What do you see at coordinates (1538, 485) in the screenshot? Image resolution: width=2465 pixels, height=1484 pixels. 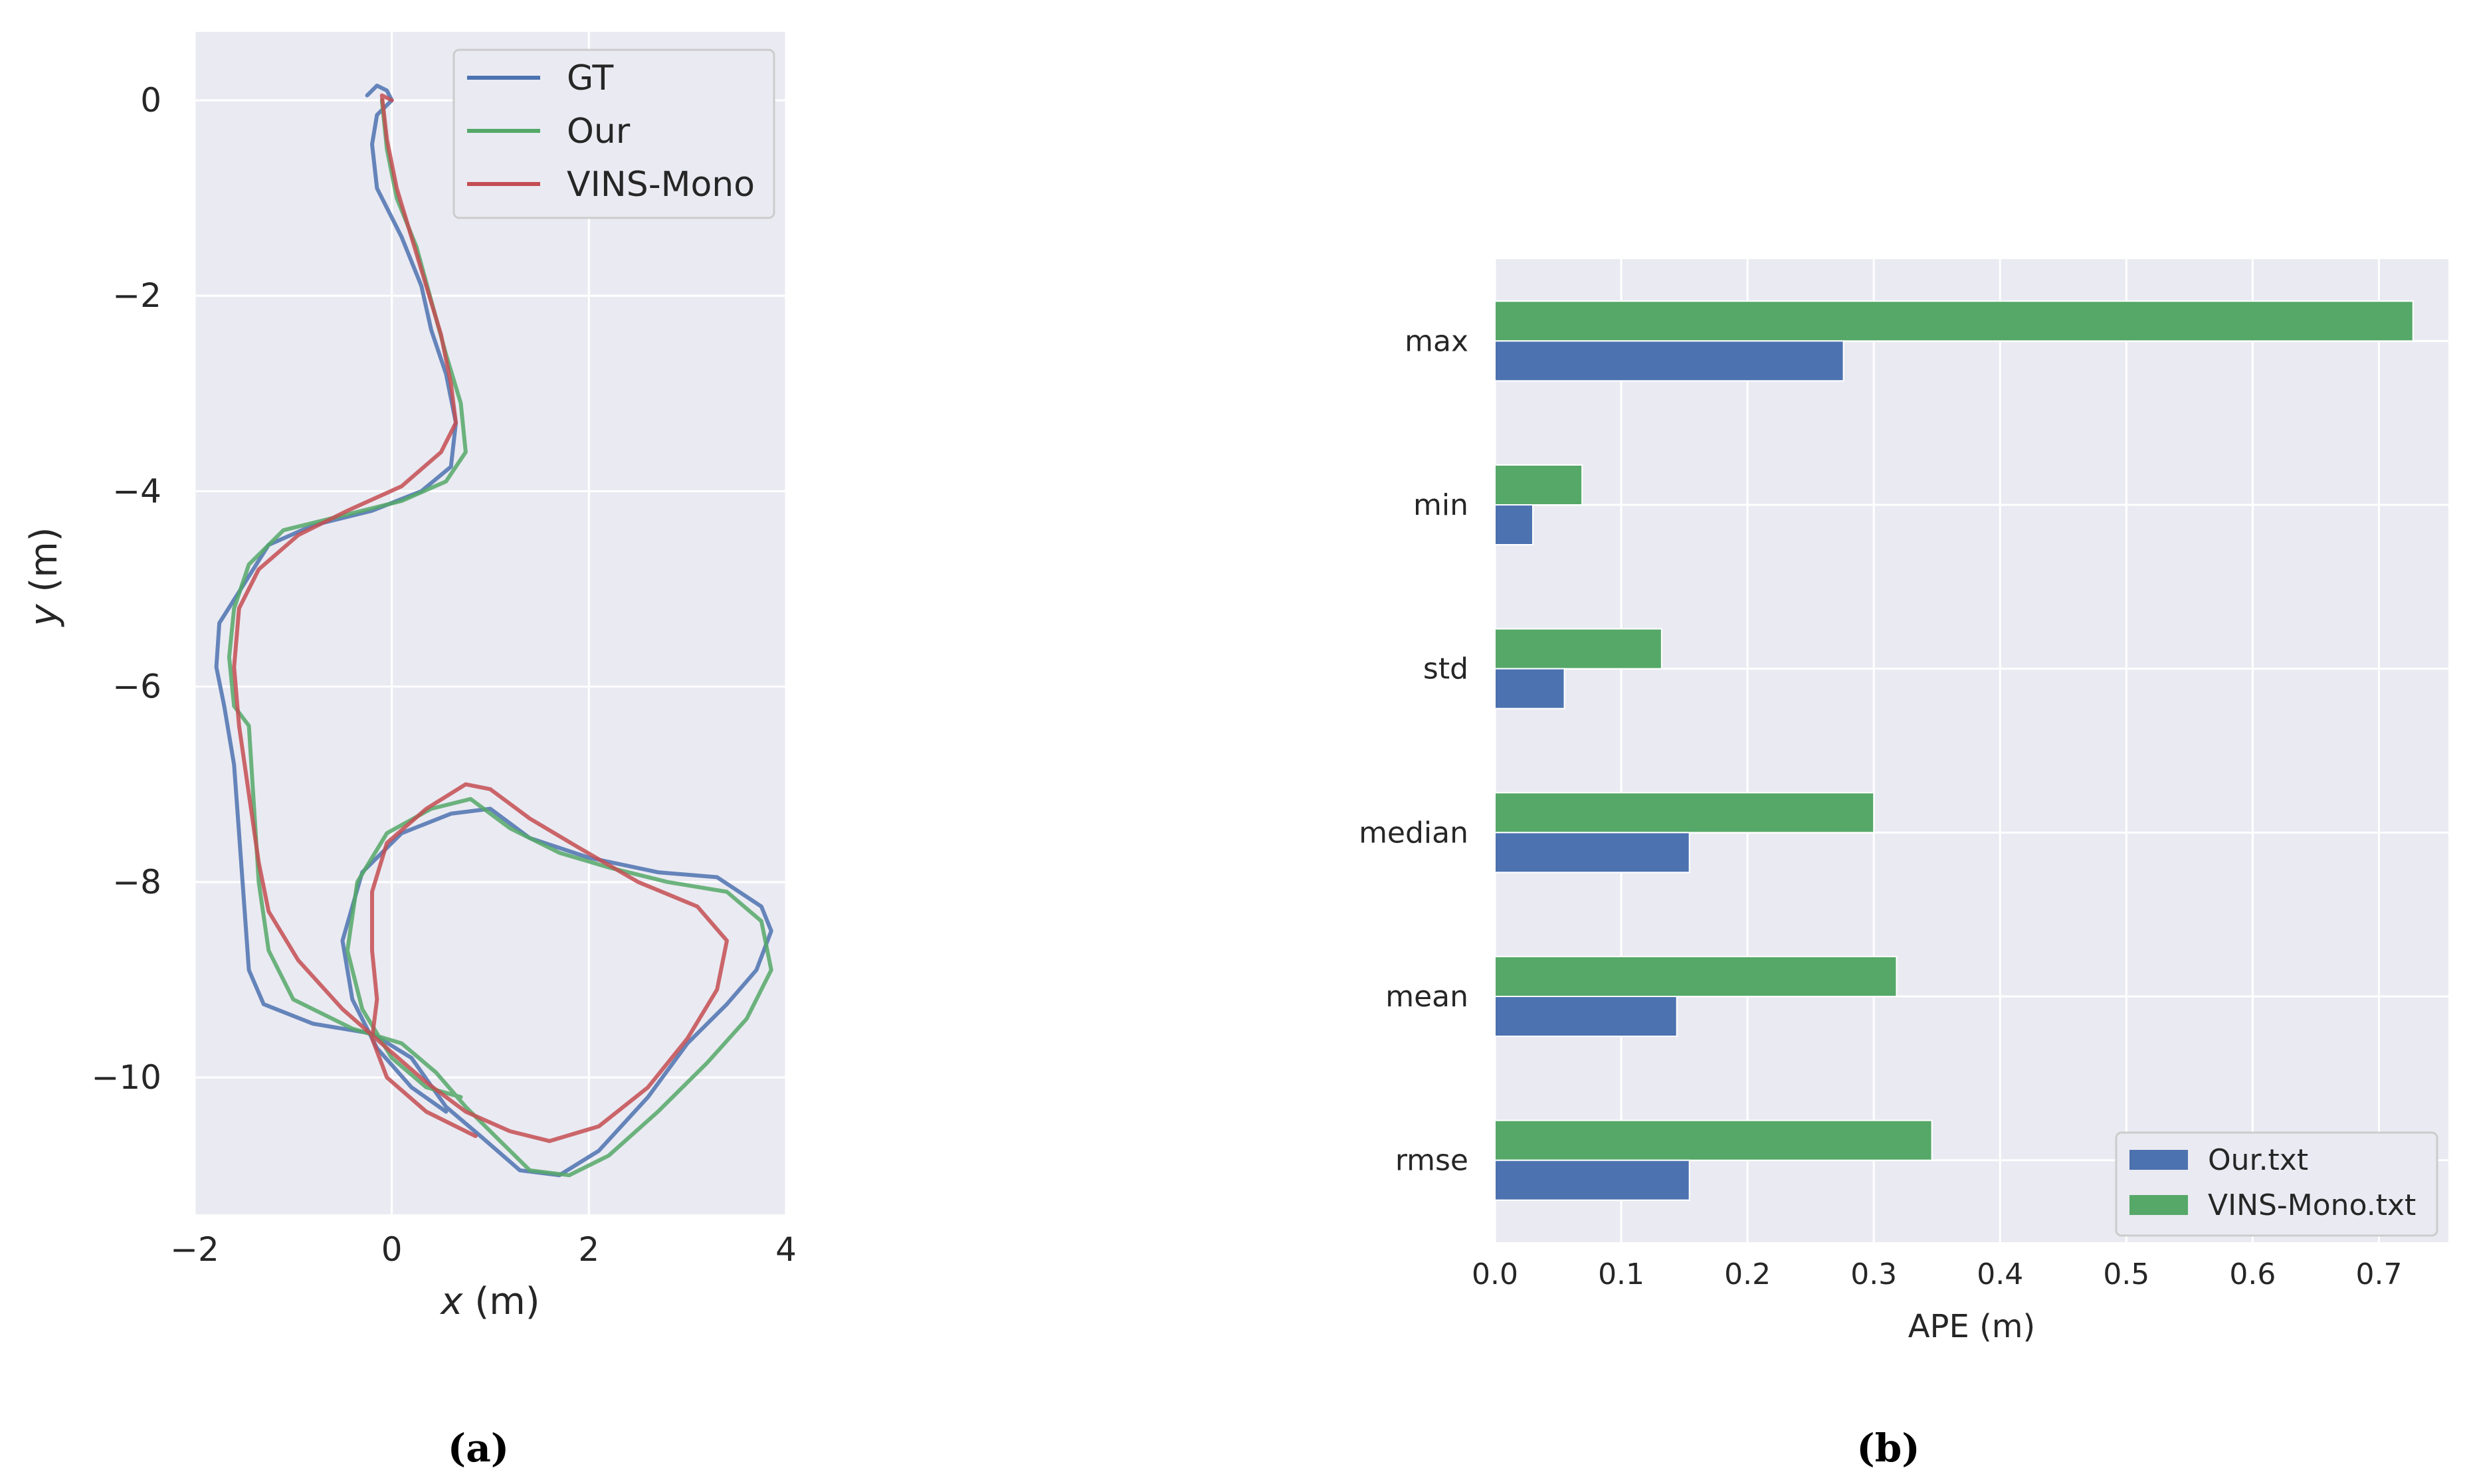 I see `bar-vins-mono-min` at bounding box center [1538, 485].